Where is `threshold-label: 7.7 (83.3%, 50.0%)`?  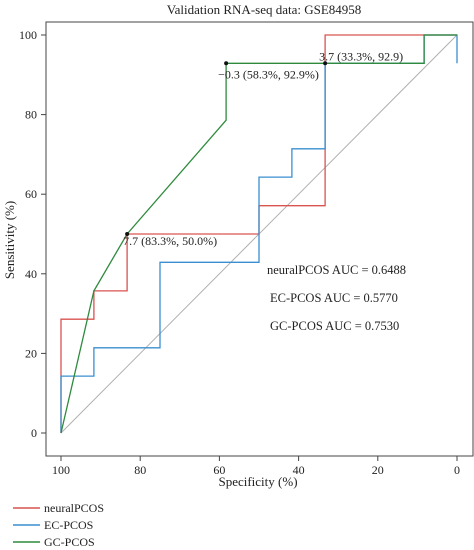 threshold-label: 7.7 (83.3%, 50.0%) is located at coordinates (170, 241).